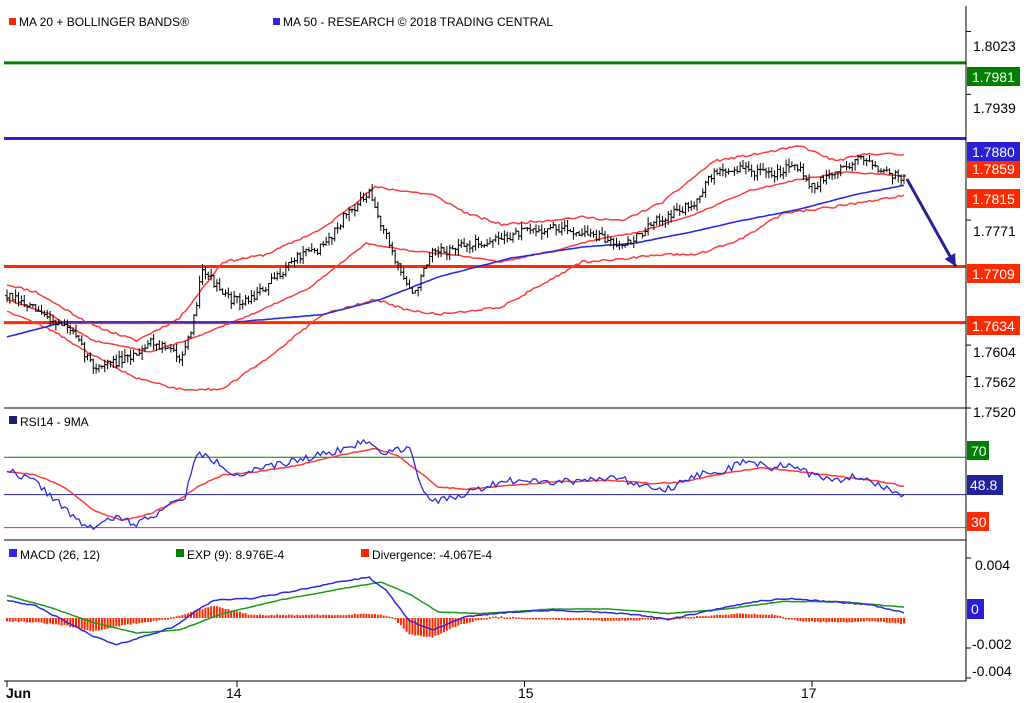  What do you see at coordinates (455, 611) in the screenshot?
I see `macd-line` at bounding box center [455, 611].